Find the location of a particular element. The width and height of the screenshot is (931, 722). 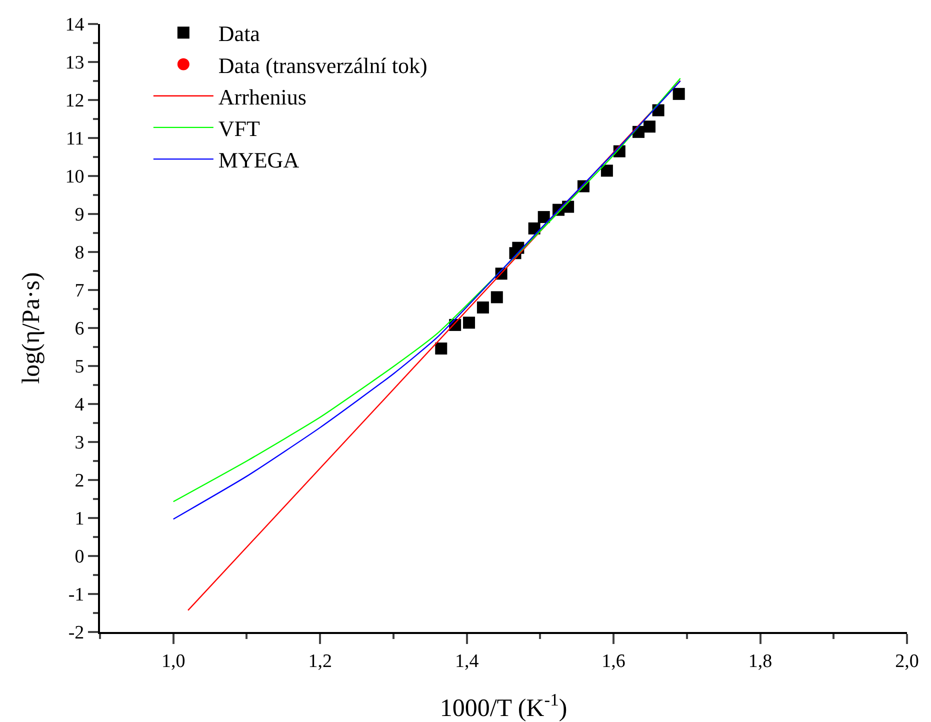

y-tick-label: 13 is located at coordinates (74, 63).